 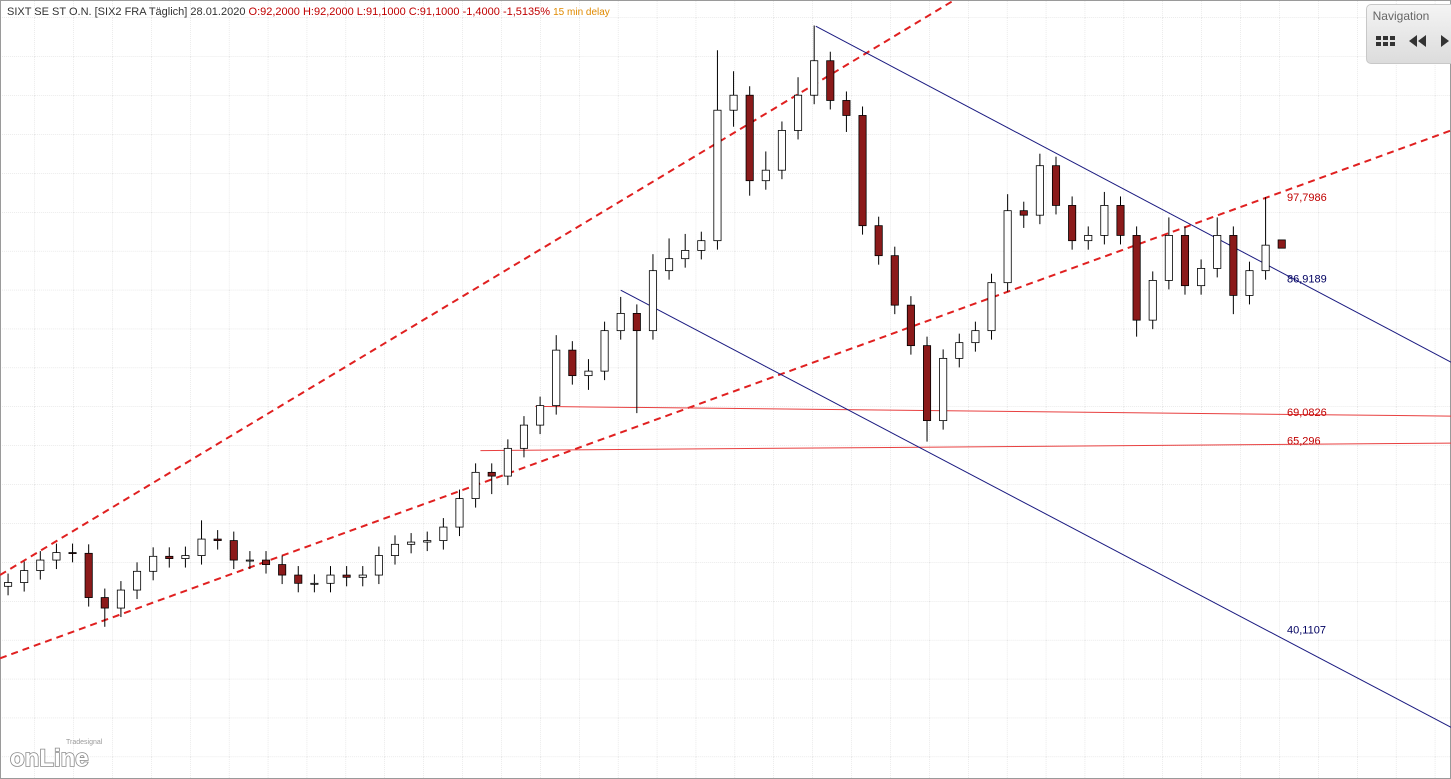 What do you see at coordinates (1417, 41) in the screenshot?
I see `rewind-icon` at bounding box center [1417, 41].